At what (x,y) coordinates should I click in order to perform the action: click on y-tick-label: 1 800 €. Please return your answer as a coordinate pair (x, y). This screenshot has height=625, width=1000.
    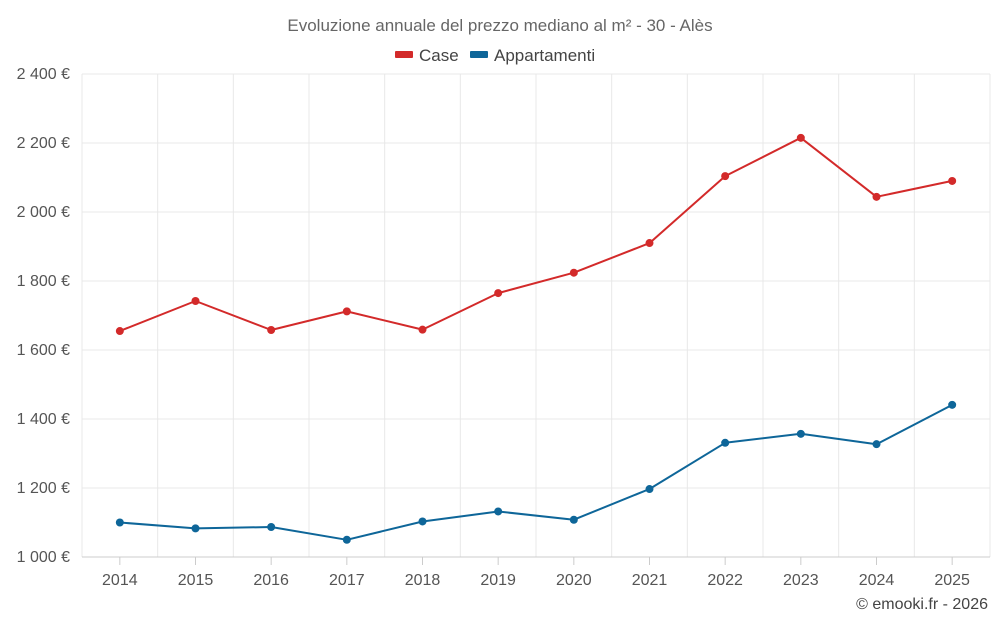
    Looking at the image, I should click on (43, 281).